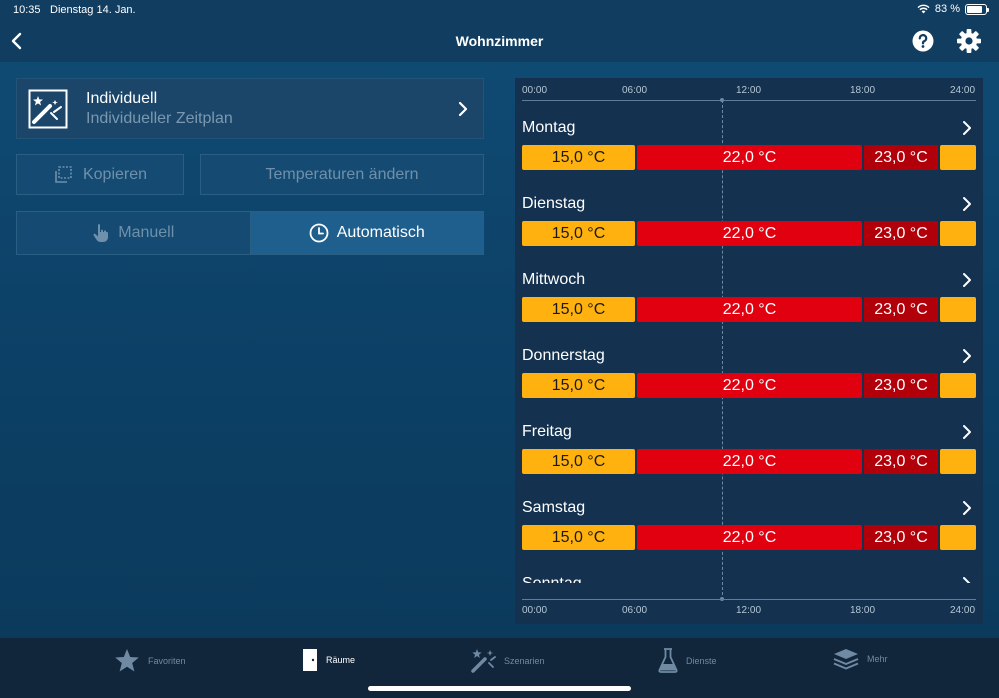 Image resolution: width=999 pixels, height=698 pixels. Describe the element at coordinates (549, 127) in the screenshot. I see `day-name: Montag` at that location.